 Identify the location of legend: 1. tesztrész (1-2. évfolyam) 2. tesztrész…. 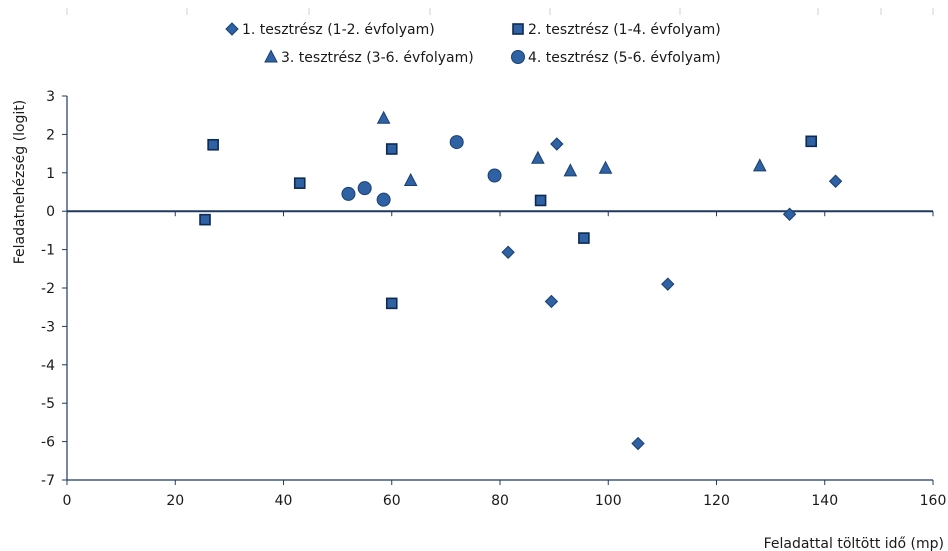
(473, 44).